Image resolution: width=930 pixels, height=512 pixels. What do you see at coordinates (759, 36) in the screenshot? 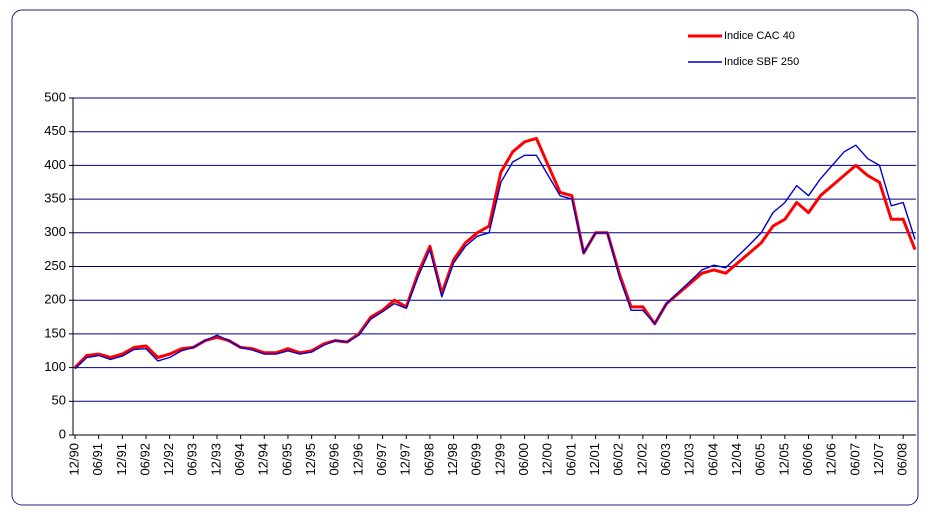
I see `legend-label: Indice CAC 40` at bounding box center [759, 36].